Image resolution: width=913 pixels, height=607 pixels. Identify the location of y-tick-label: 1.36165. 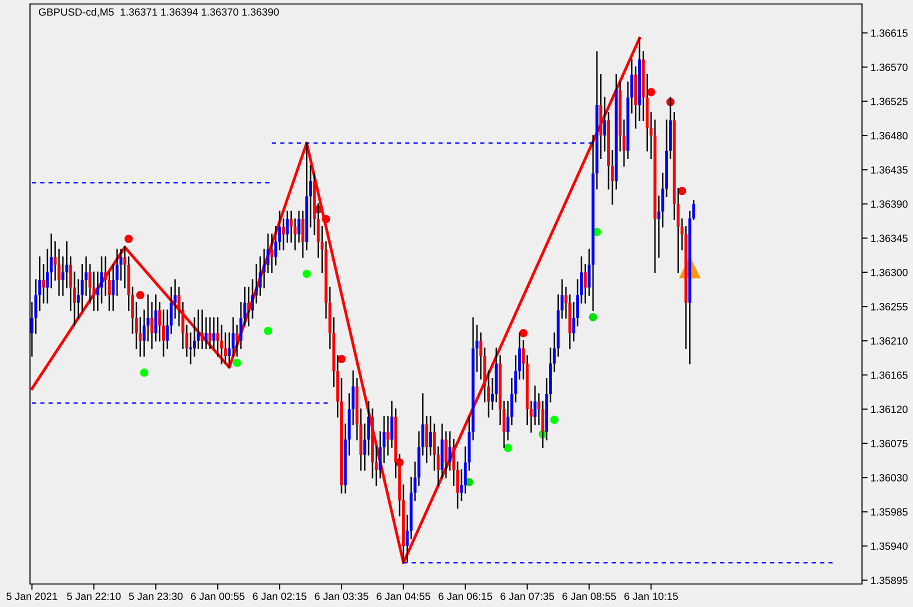
(889, 375).